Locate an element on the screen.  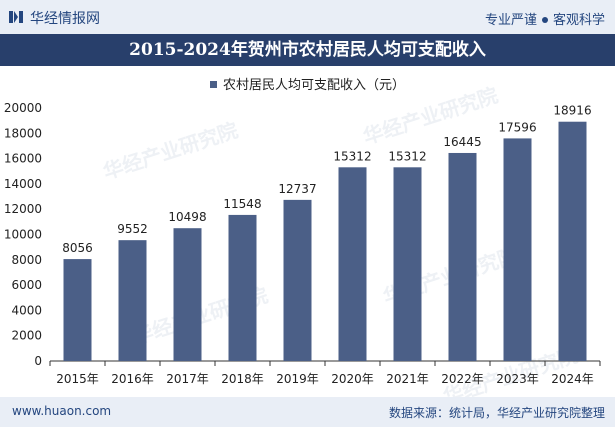
y-tick-label: 18000 is located at coordinates (23, 133).